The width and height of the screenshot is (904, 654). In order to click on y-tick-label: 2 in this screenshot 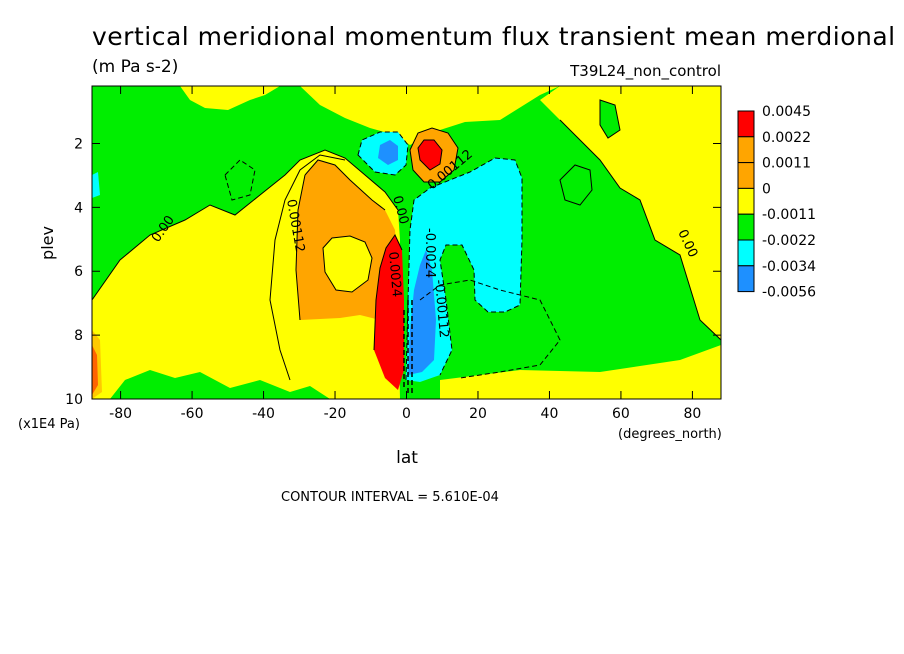, I will do `click(78, 144)`.